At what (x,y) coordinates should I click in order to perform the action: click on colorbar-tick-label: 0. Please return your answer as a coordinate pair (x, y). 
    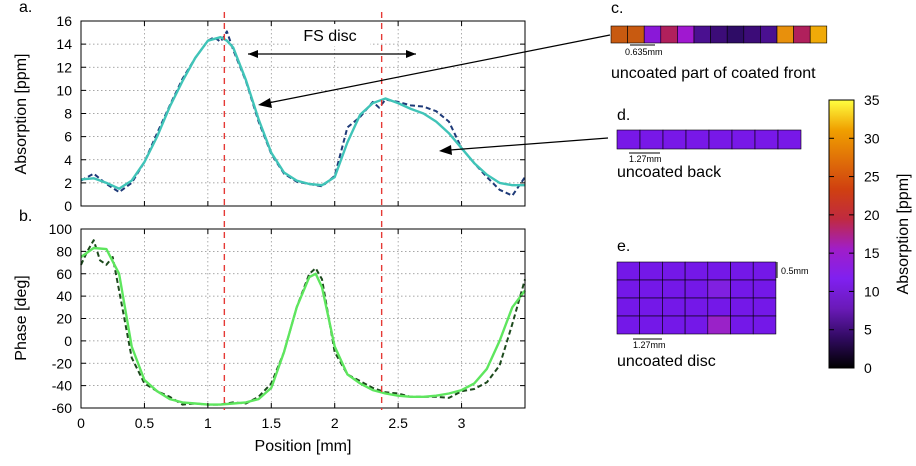
    Looking at the image, I should click on (868, 368).